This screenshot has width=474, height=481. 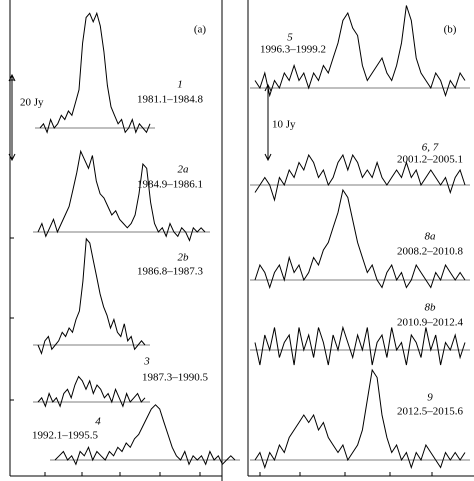 What do you see at coordinates (430, 160) in the screenshot?
I see `series-period: 2001.2–2005.1` at bounding box center [430, 160].